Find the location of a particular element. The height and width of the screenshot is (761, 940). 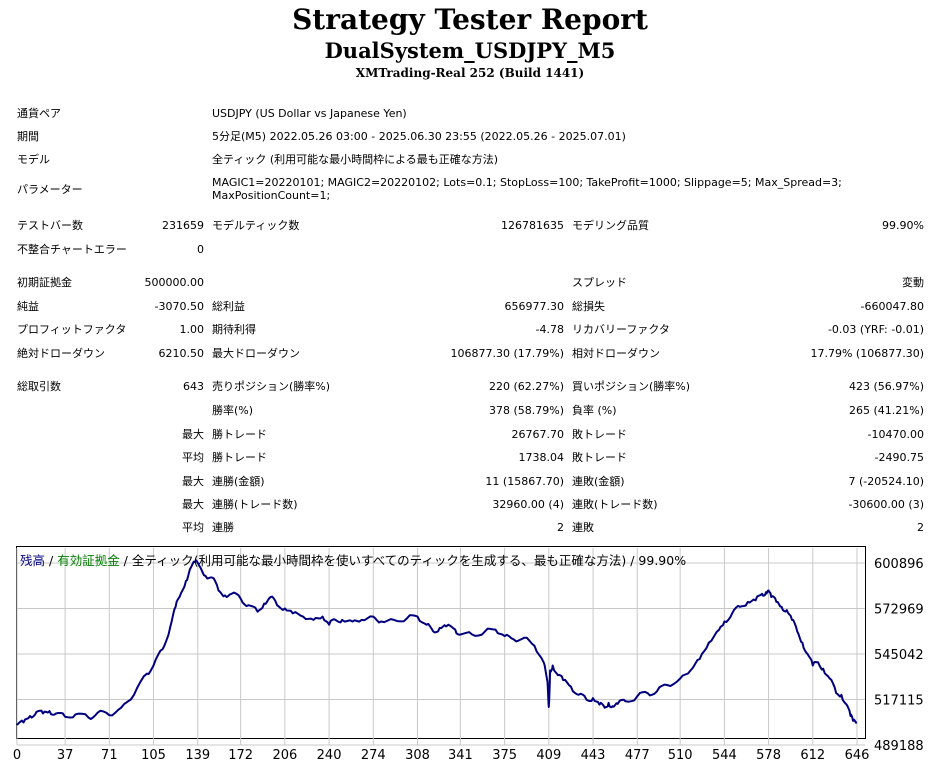

max-label-2: 最大 is located at coordinates (193, 481).